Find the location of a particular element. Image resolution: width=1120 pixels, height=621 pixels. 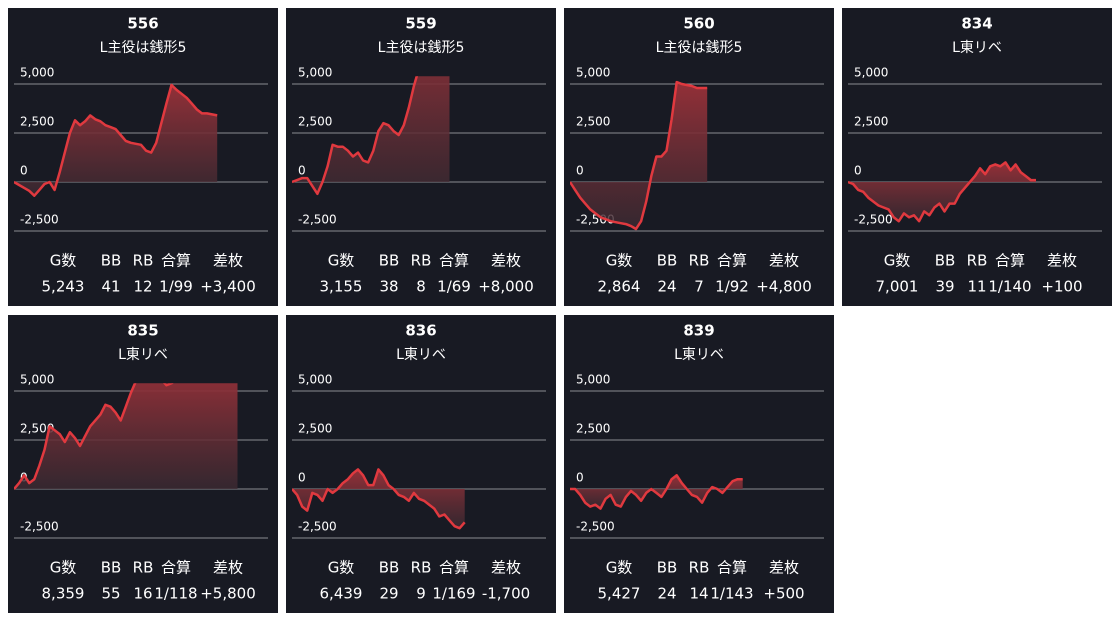

card-title: 835 is located at coordinates (142, 331).